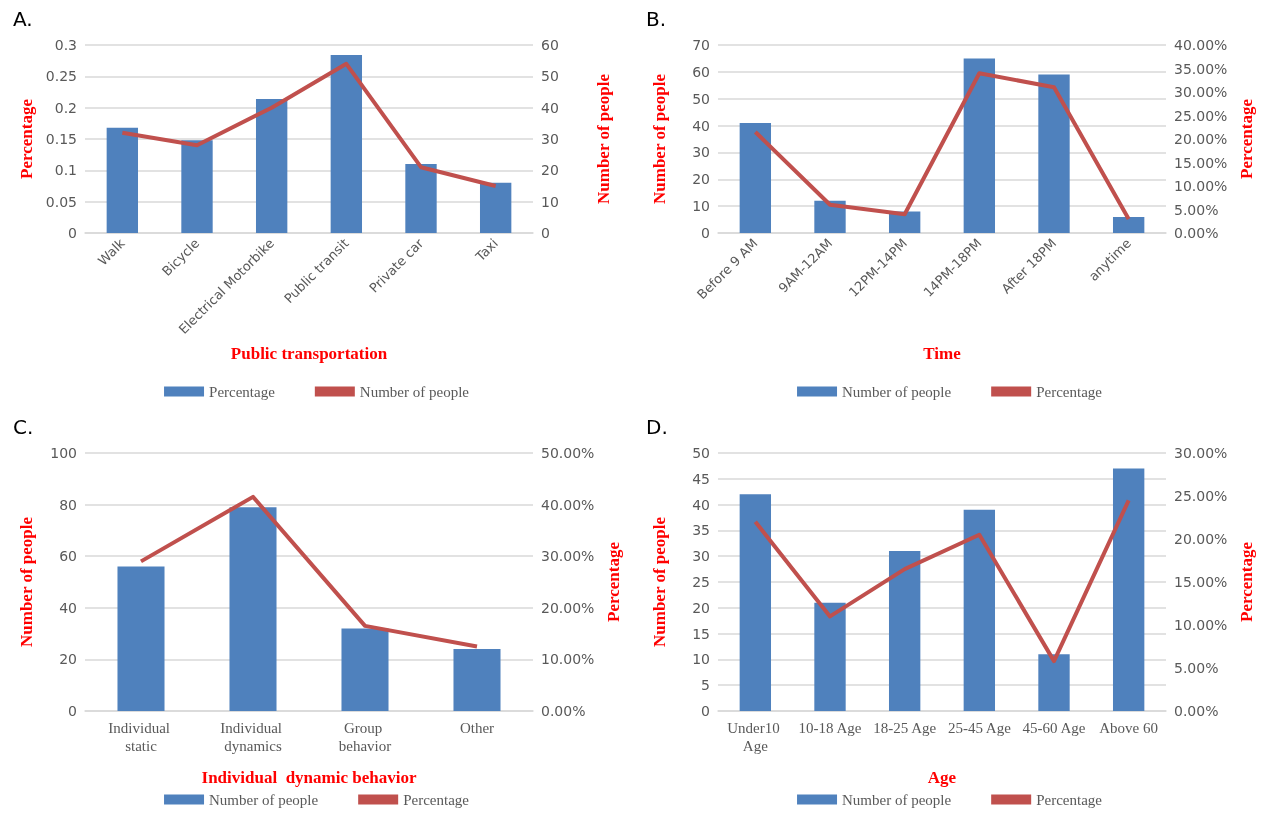 Image resolution: width=1267 pixels, height=817 pixels. I want to click on x-tick-label: 18-25 Age, so click(905, 728).